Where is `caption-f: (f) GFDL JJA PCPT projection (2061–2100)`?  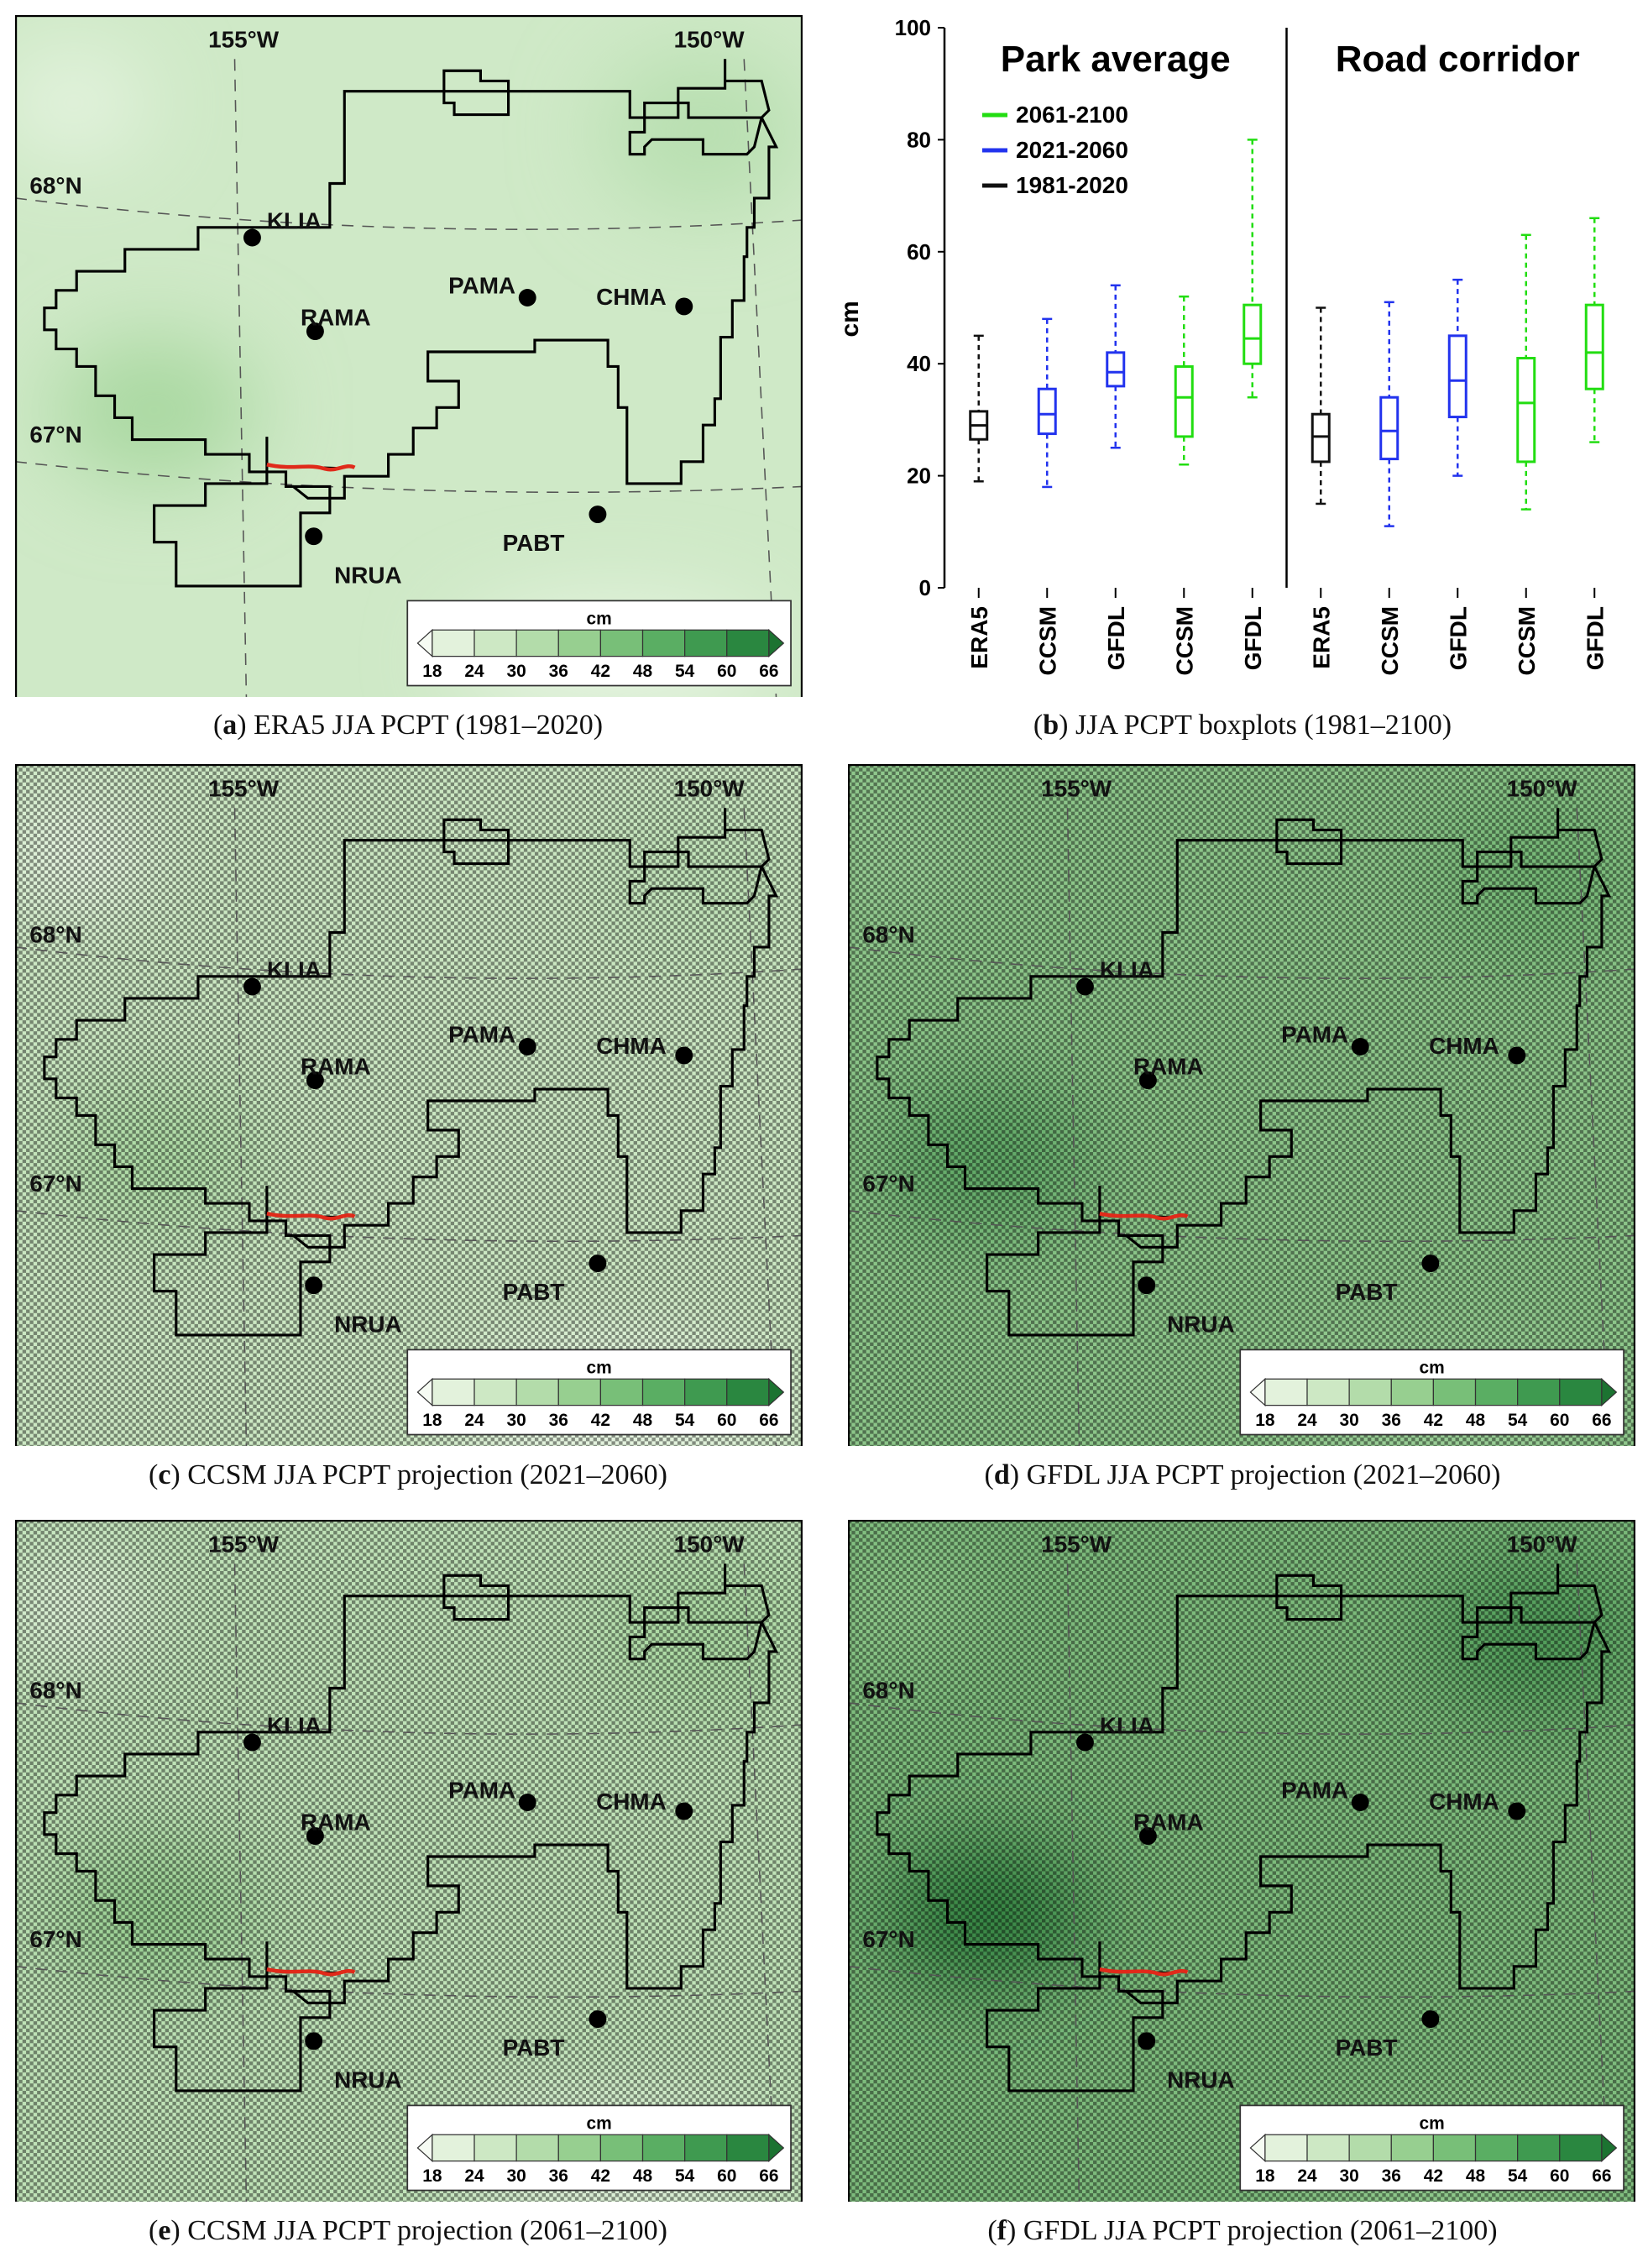 caption-f: (f) GFDL JJA PCPT projection (2061–2100) is located at coordinates (1242, 2230).